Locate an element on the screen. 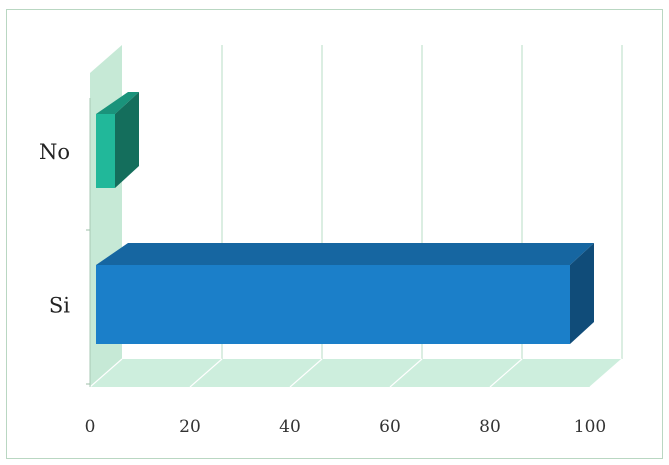 This screenshot has height=465, width=669. x-tick-label: 0 is located at coordinates (90, 427).